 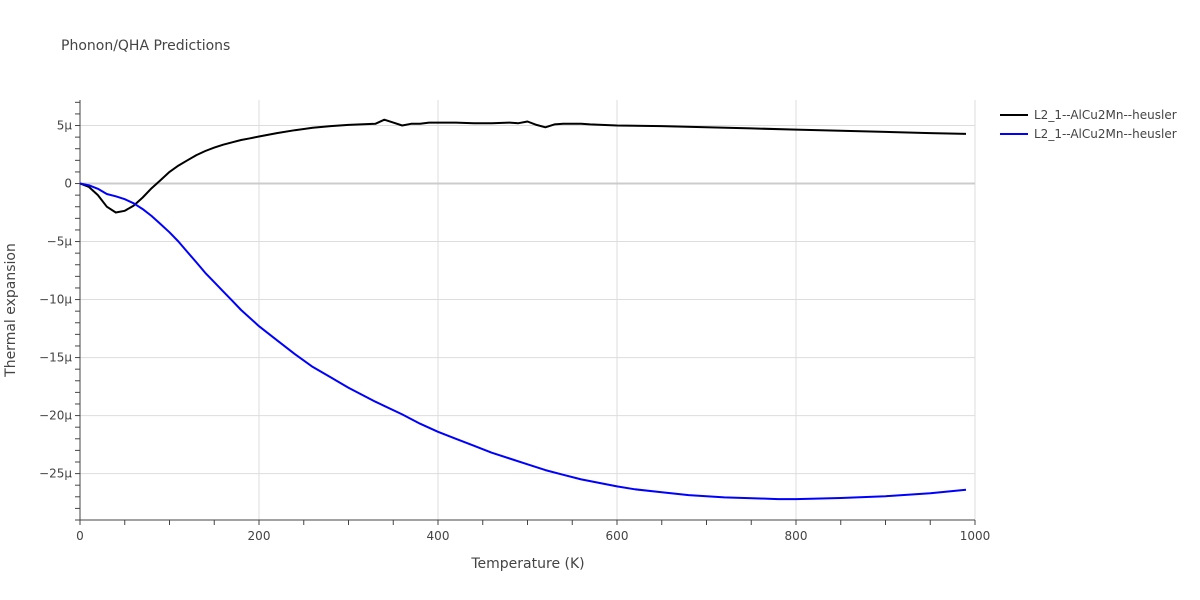 What do you see at coordinates (145, 46) in the screenshot?
I see `chart-title: Phonon/QHA Predictions` at bounding box center [145, 46].